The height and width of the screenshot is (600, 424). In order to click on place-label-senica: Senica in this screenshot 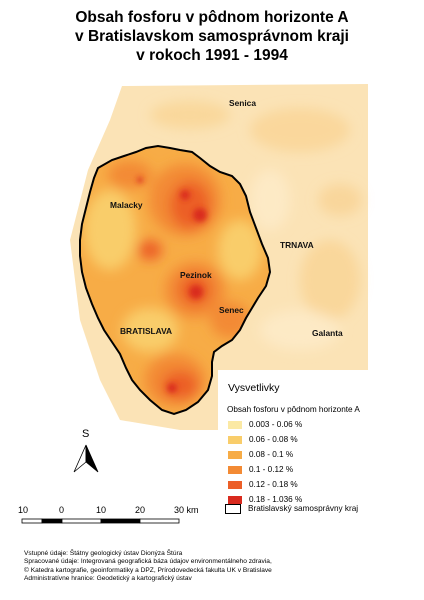, I will do `click(243, 103)`.